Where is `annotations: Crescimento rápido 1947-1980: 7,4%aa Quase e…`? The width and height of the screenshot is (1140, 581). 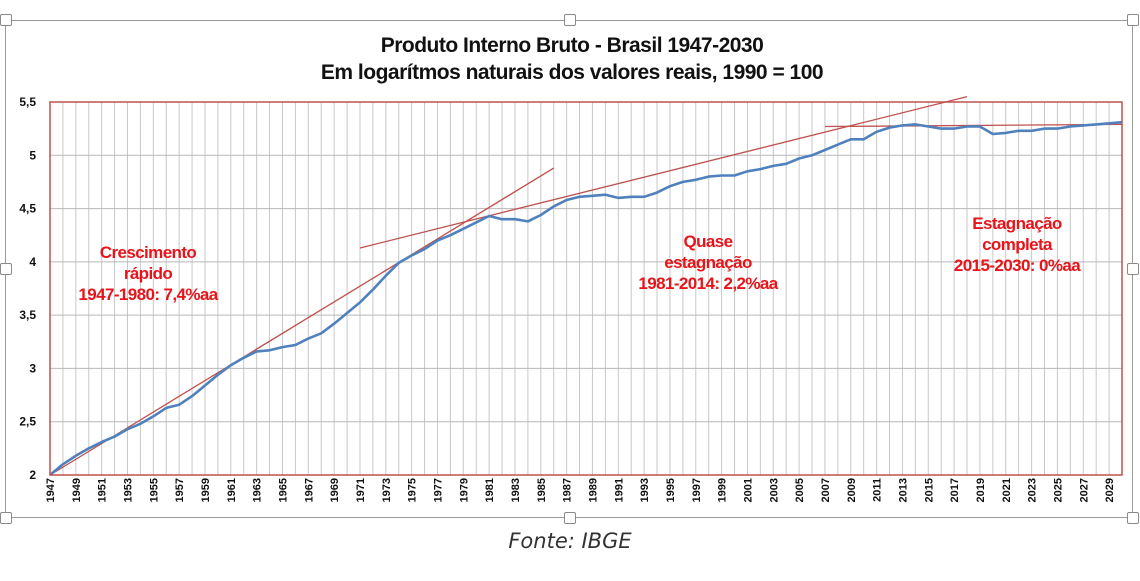 annotations: Crescimento rápido 1947-1980: 7,4%aa Quase e… is located at coordinates (579, 259).